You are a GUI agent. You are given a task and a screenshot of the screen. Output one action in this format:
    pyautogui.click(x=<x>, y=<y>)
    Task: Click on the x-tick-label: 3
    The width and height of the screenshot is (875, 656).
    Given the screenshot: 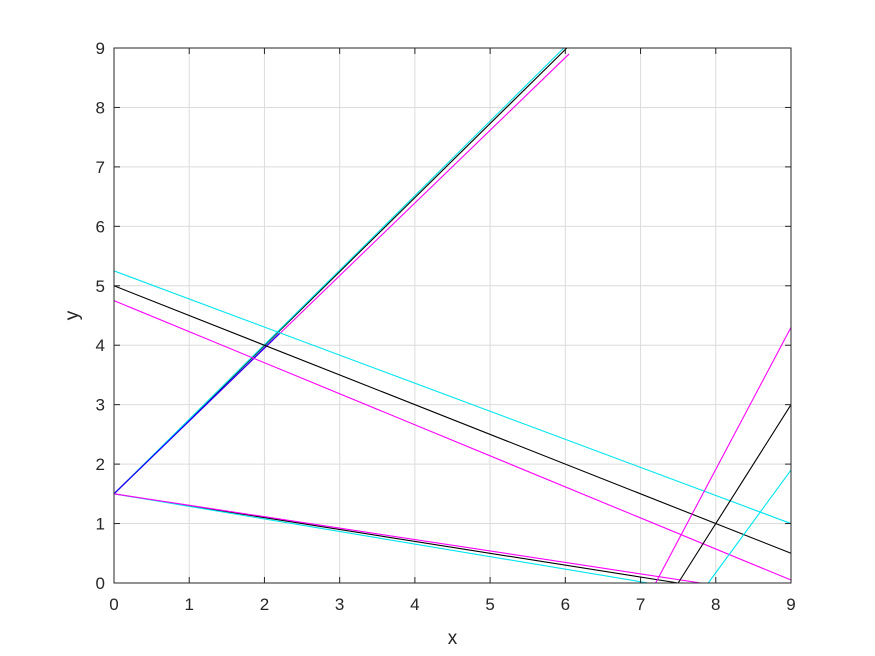 What is the action you would take?
    pyautogui.click(x=339, y=604)
    